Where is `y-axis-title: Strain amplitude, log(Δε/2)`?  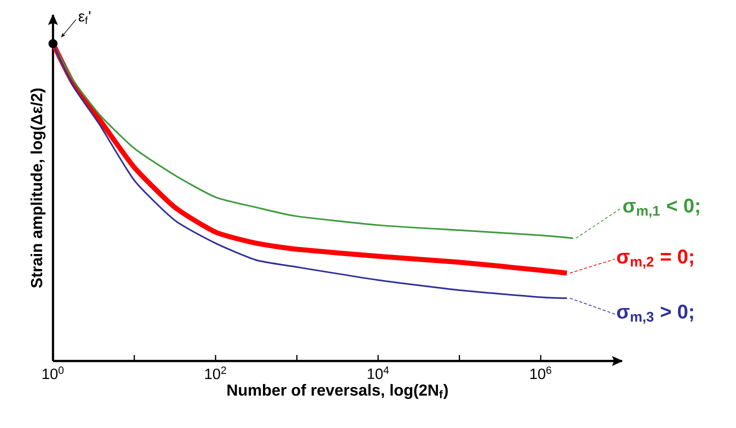
y-axis-title: Strain amplitude, log(Δε/2) is located at coordinates (38, 188).